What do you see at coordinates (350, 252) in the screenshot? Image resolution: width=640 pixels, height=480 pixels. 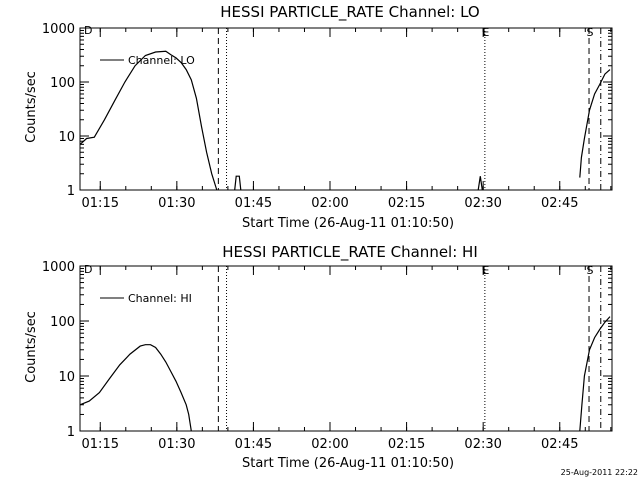 I see `chart-title: HESSI PARTICLE_RATE Channel: HI` at bounding box center [350, 252].